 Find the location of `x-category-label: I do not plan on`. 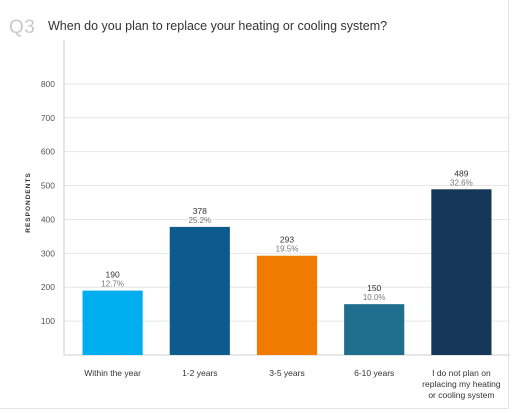

x-category-label: I do not plan on is located at coordinates (461, 373).